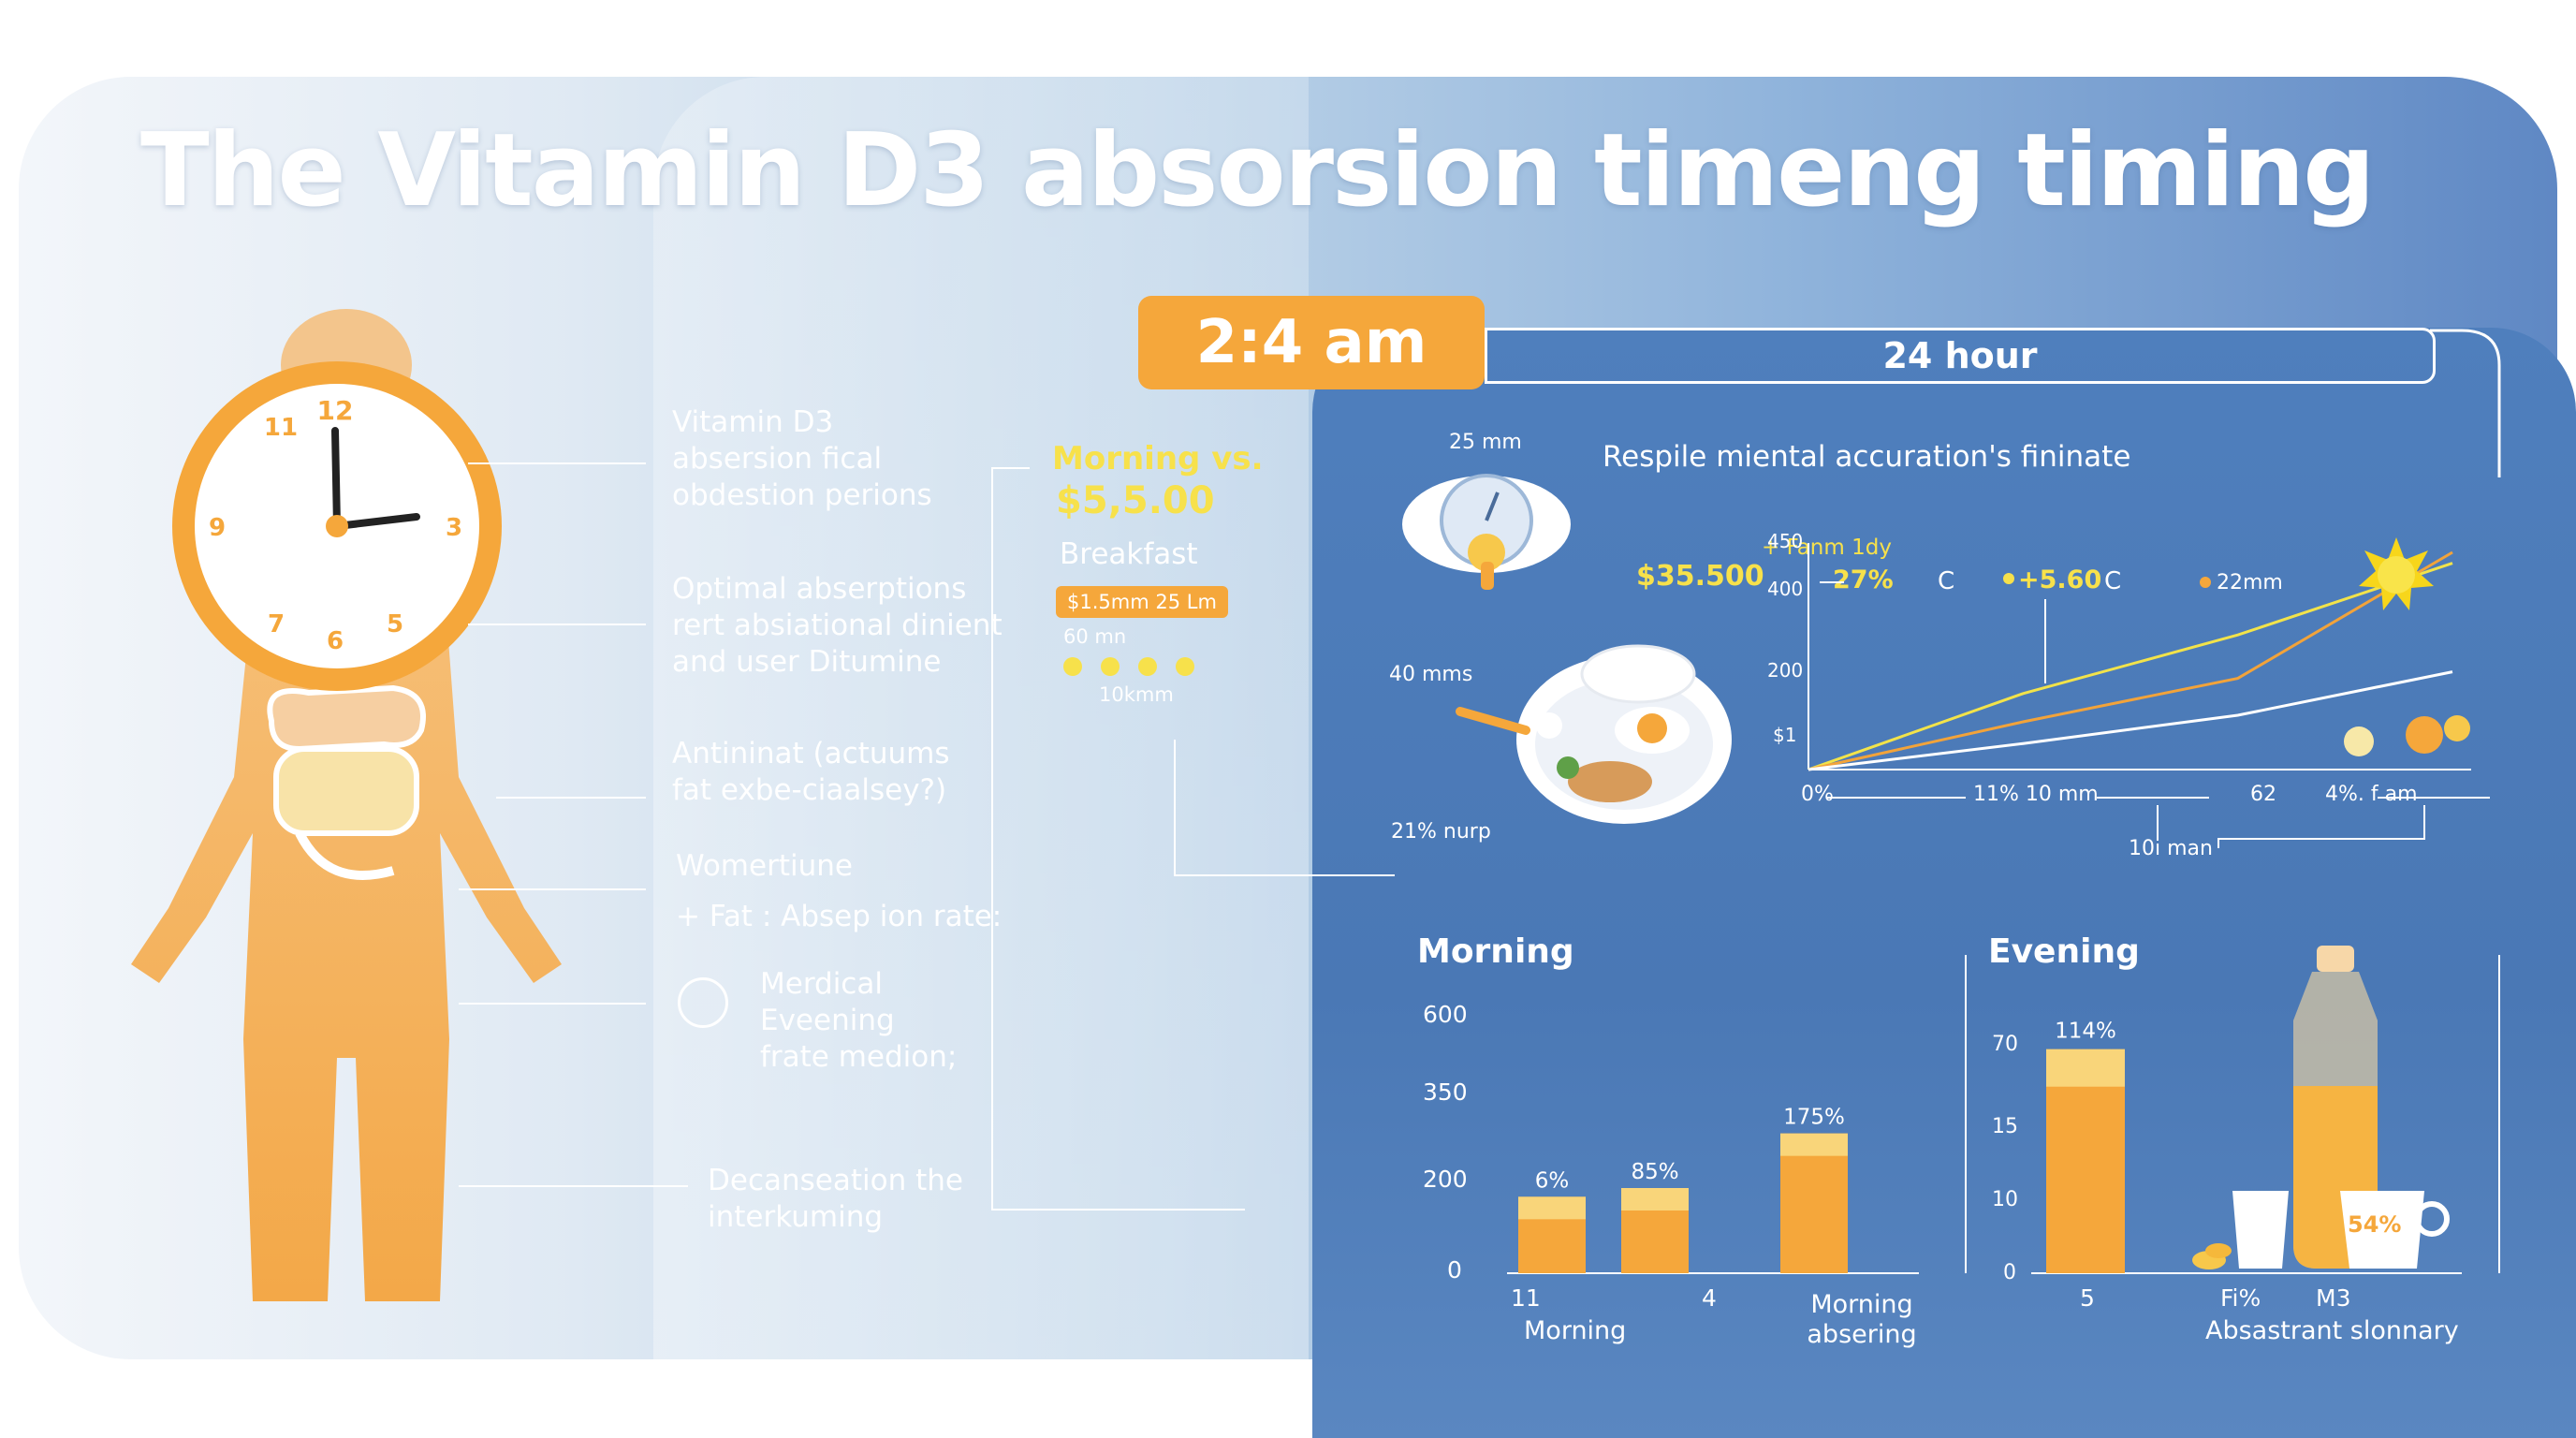 Image resolution: width=2576 pixels, height=1438 pixels. What do you see at coordinates (2087, 1298) in the screenshot?
I see `evening-category-0: 5` at bounding box center [2087, 1298].